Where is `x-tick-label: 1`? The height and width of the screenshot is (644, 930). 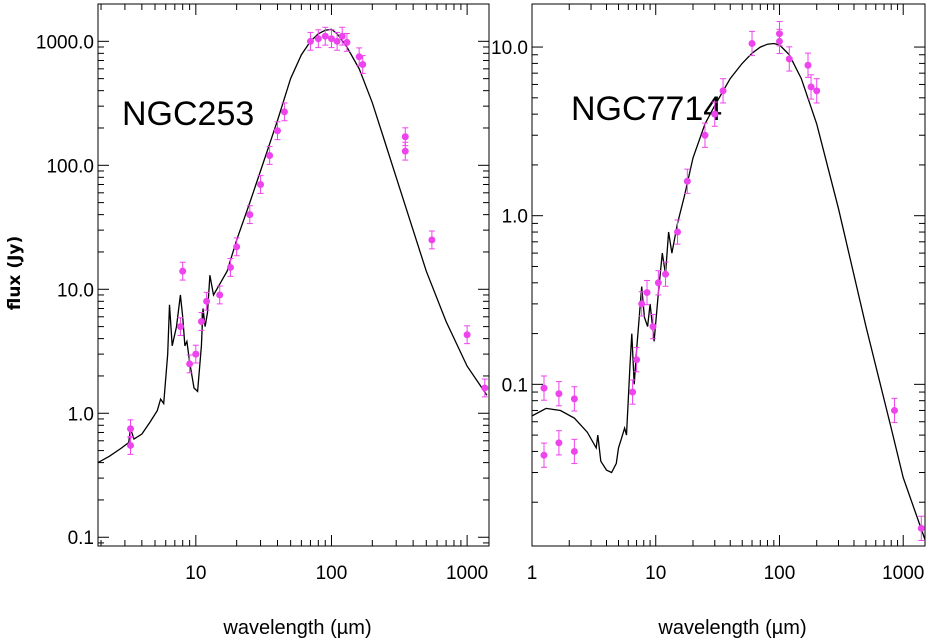 x-tick-label: 1 is located at coordinates (532, 573).